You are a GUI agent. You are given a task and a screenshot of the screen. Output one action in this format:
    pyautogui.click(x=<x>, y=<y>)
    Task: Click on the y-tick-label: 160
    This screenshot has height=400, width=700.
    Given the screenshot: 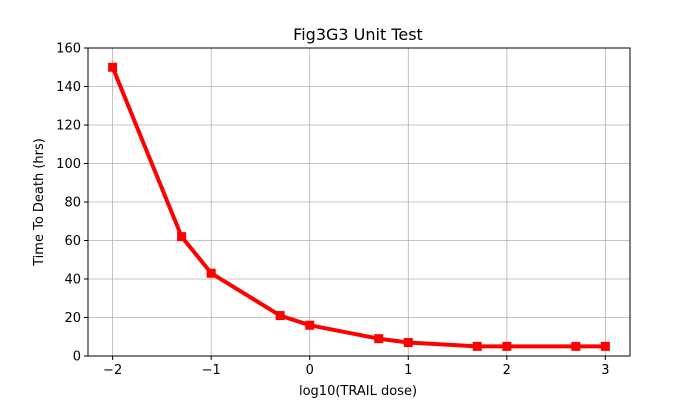 What is the action you would take?
    pyautogui.click(x=68, y=49)
    